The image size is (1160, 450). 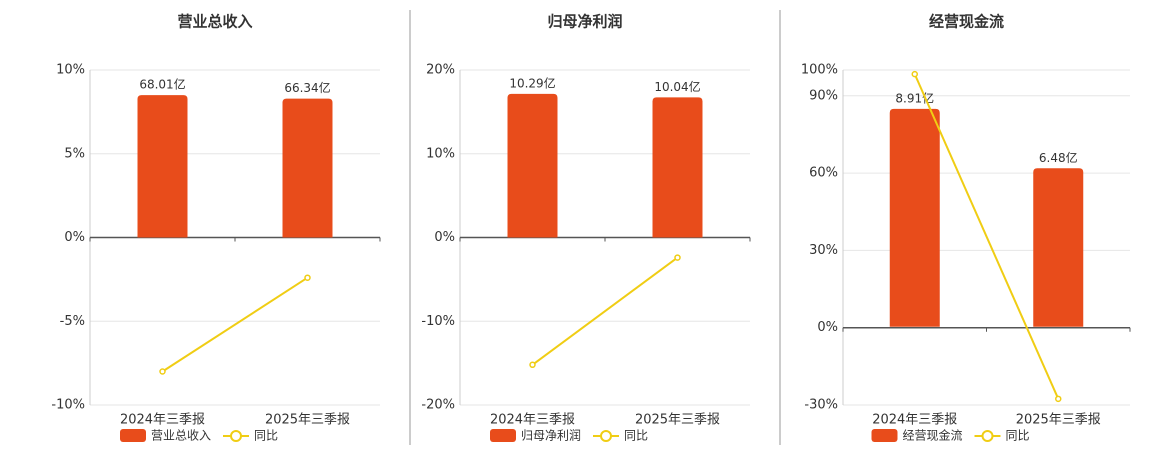 What do you see at coordinates (307, 87) in the screenshot?
I see `bar-value-label: 66.34亿` at bounding box center [307, 87].